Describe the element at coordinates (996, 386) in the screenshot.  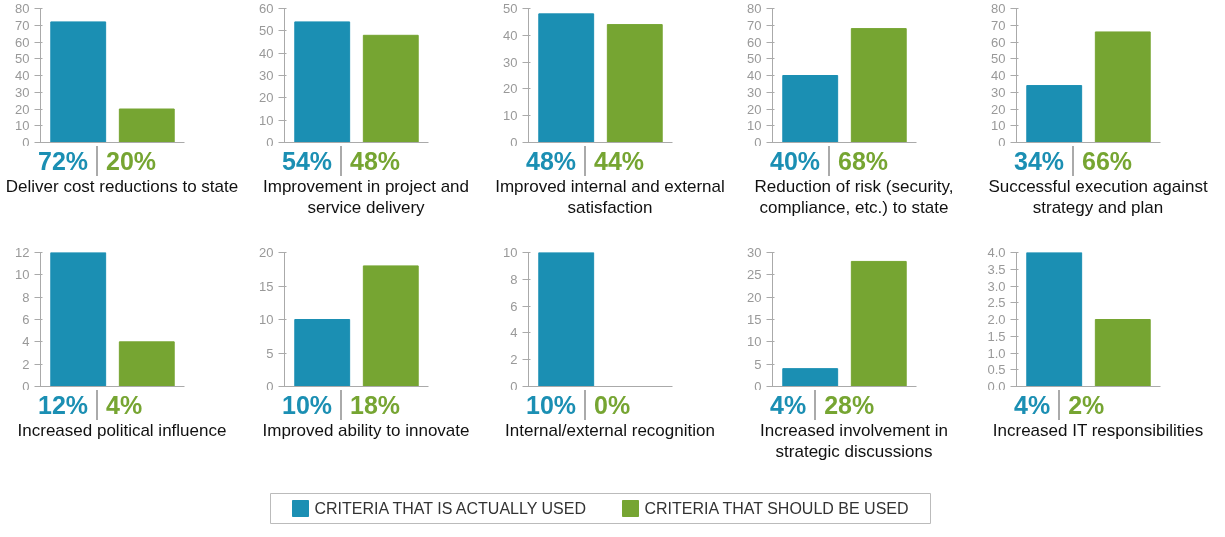
I see `y-tick-label: 0.0` at that location.